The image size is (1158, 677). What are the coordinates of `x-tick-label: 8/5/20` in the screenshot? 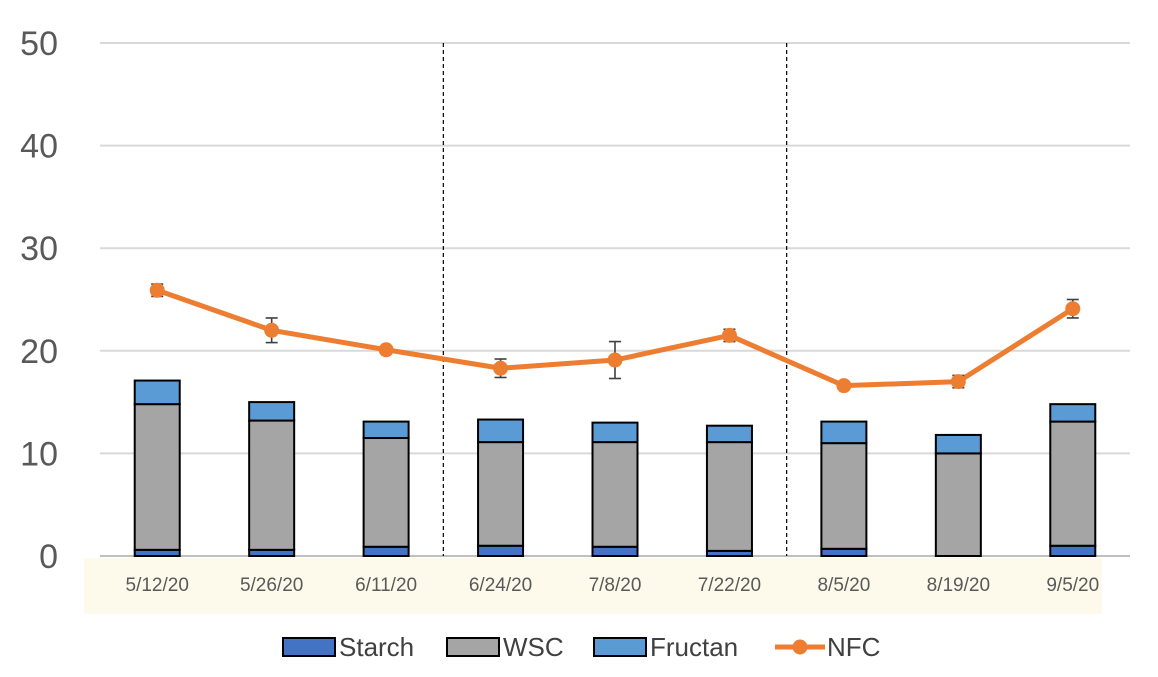 It's located at (843, 585).